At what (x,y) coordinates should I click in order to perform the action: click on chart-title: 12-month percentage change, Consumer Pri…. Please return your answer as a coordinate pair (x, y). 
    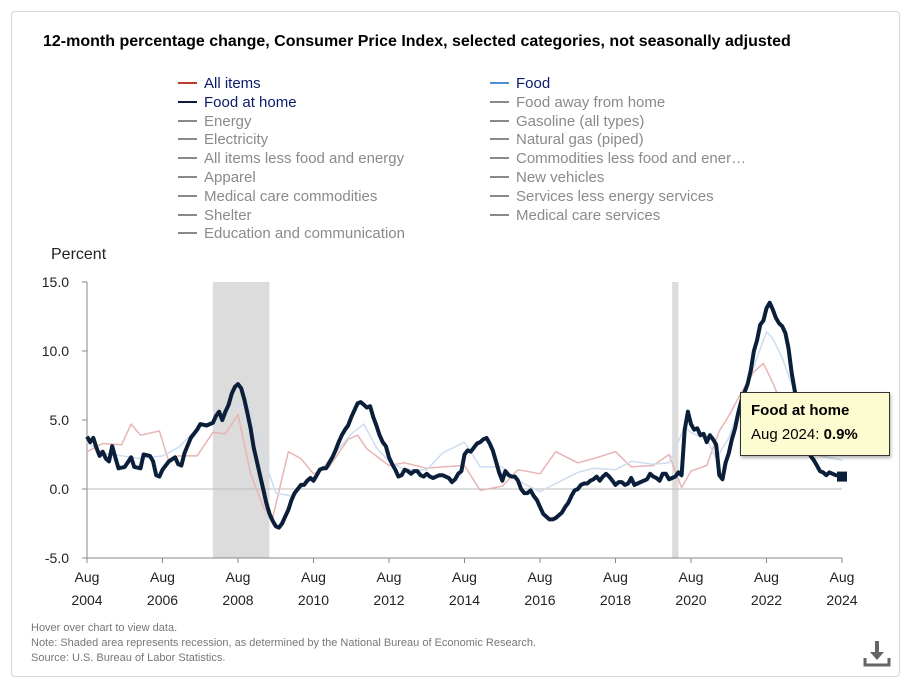
    Looking at the image, I should click on (417, 41).